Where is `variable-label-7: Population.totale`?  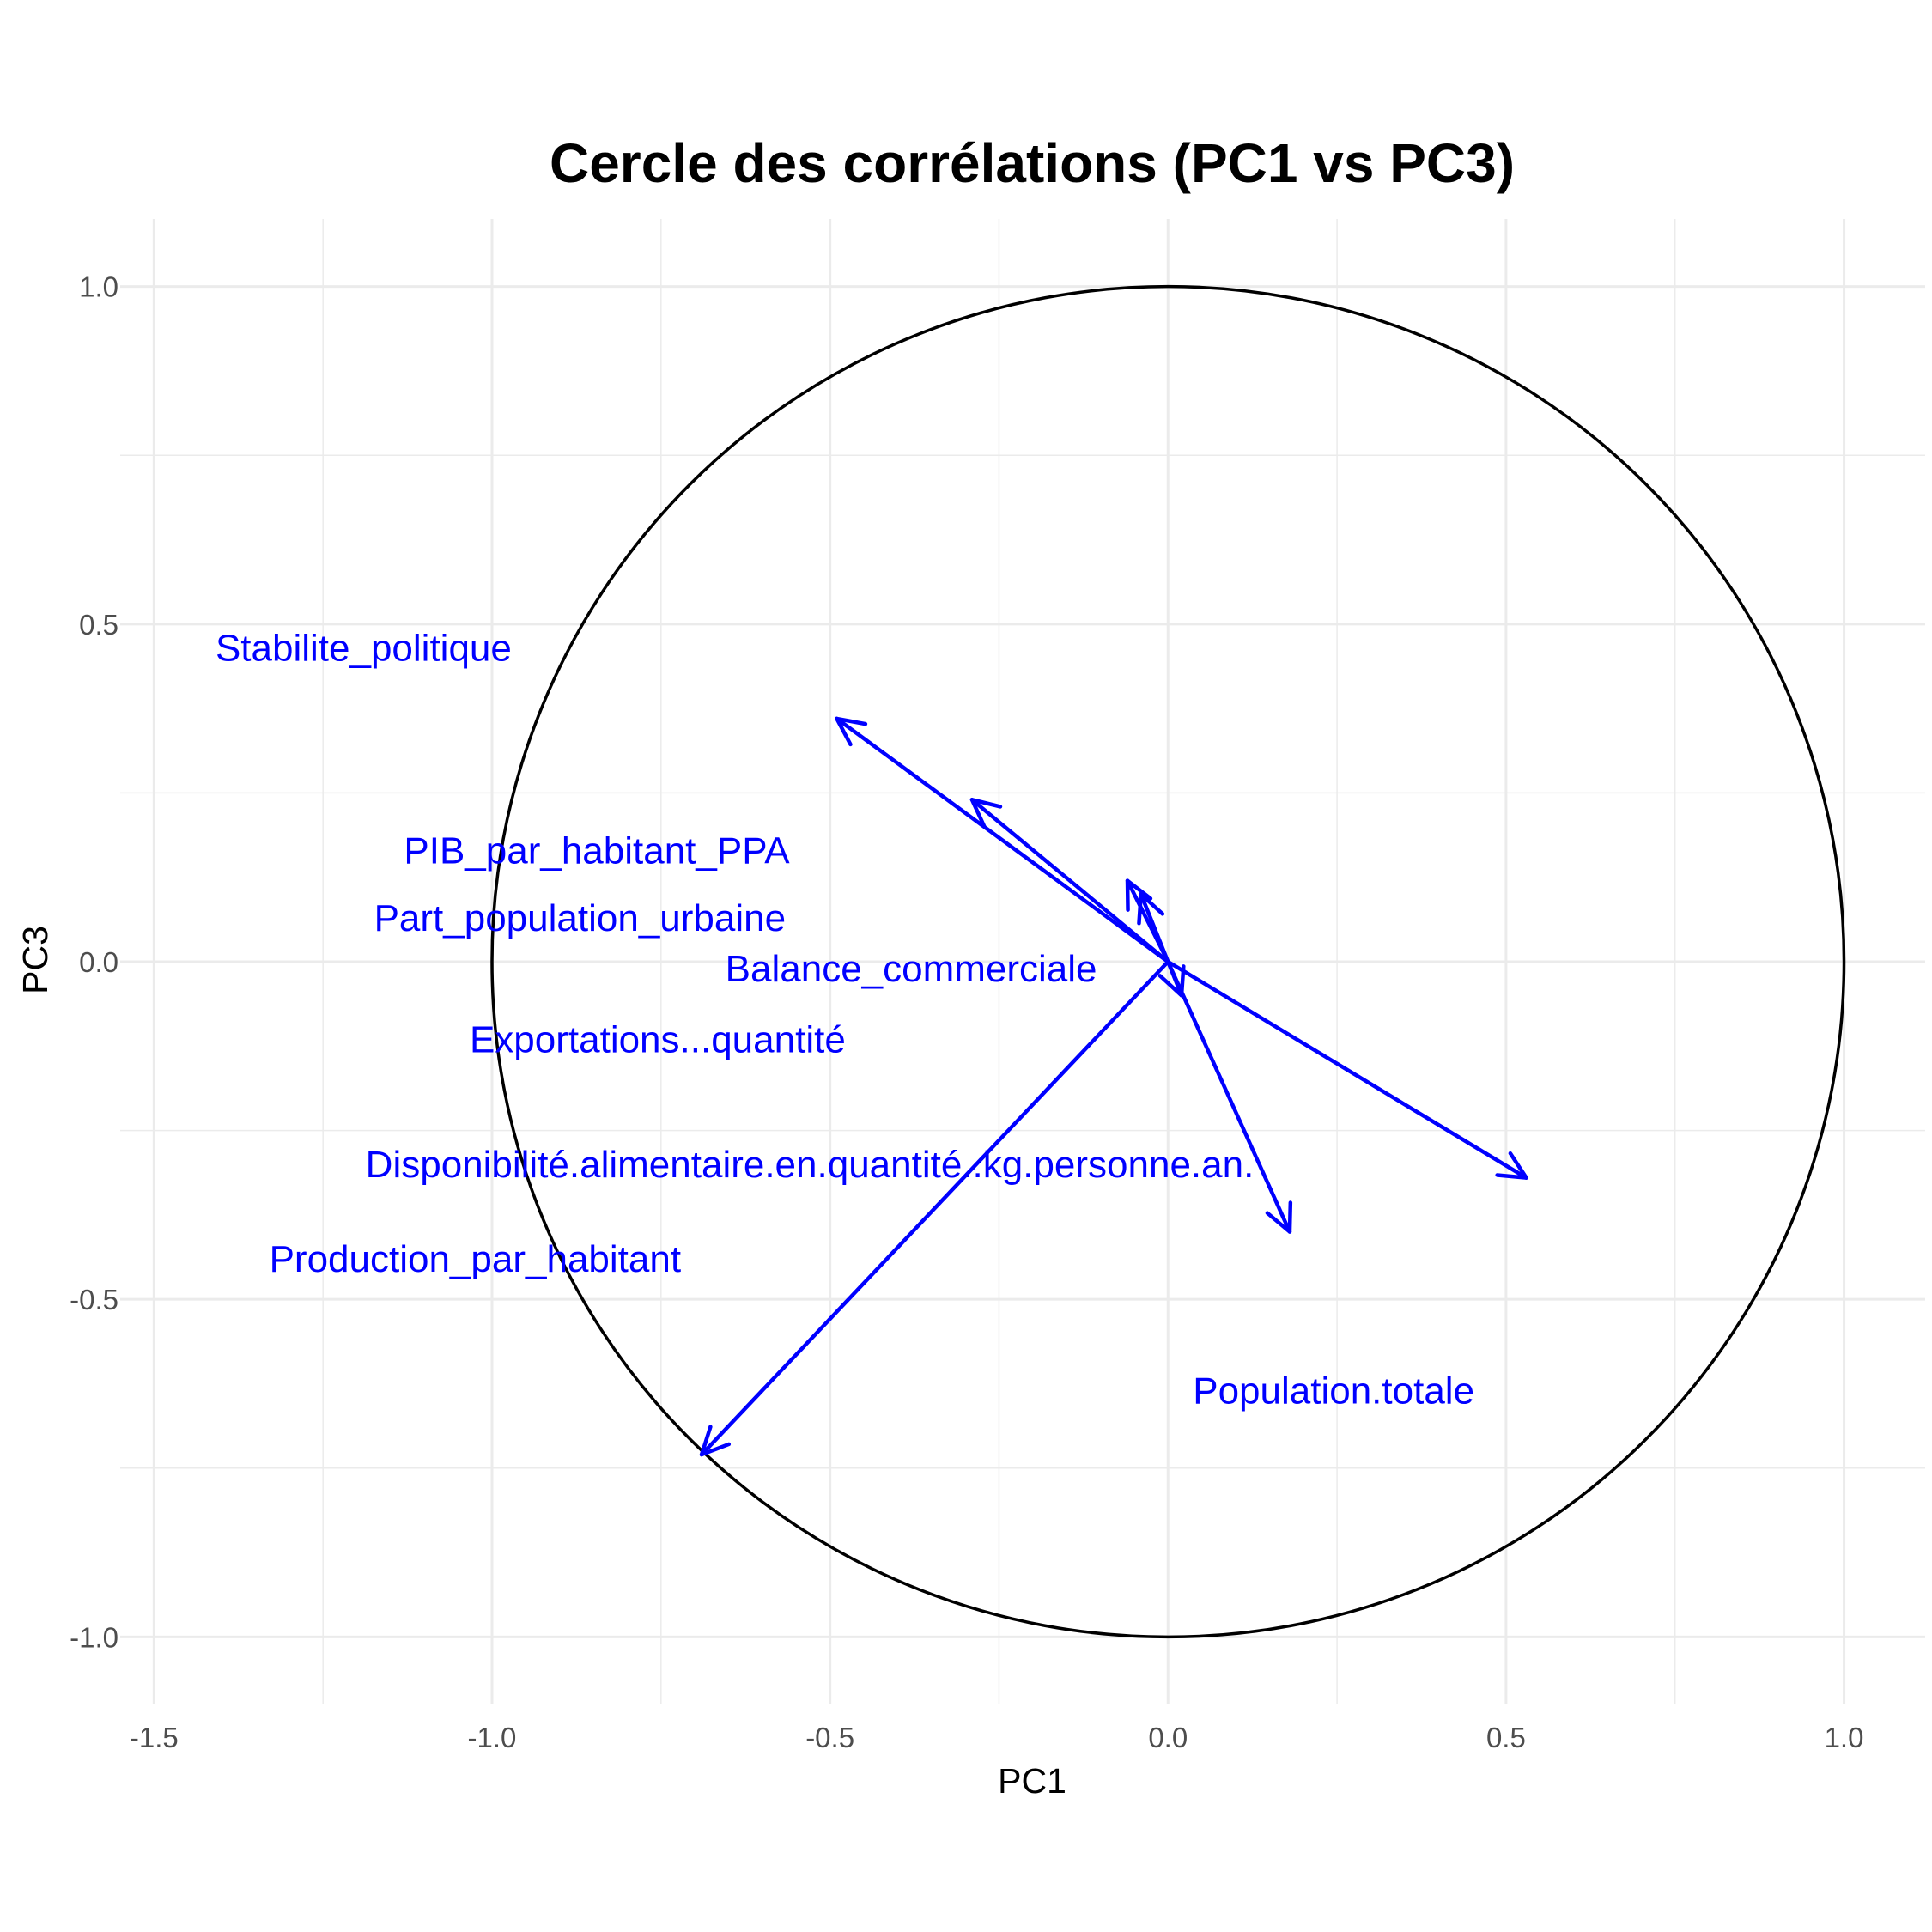 variable-label-7: Population.totale is located at coordinates (1334, 1391).